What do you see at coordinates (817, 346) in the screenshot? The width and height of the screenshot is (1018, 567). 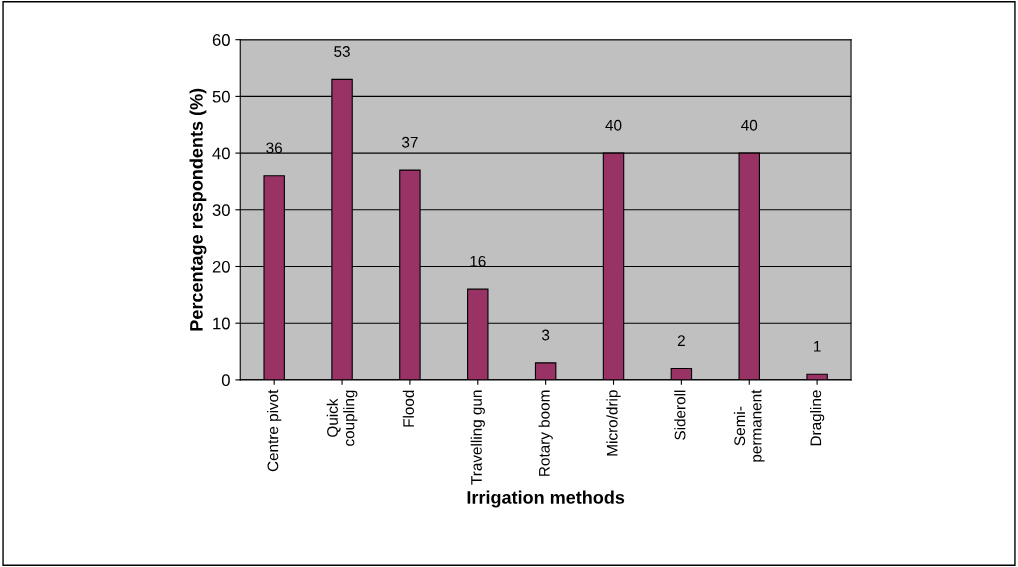 I see `data-label: 1` at bounding box center [817, 346].